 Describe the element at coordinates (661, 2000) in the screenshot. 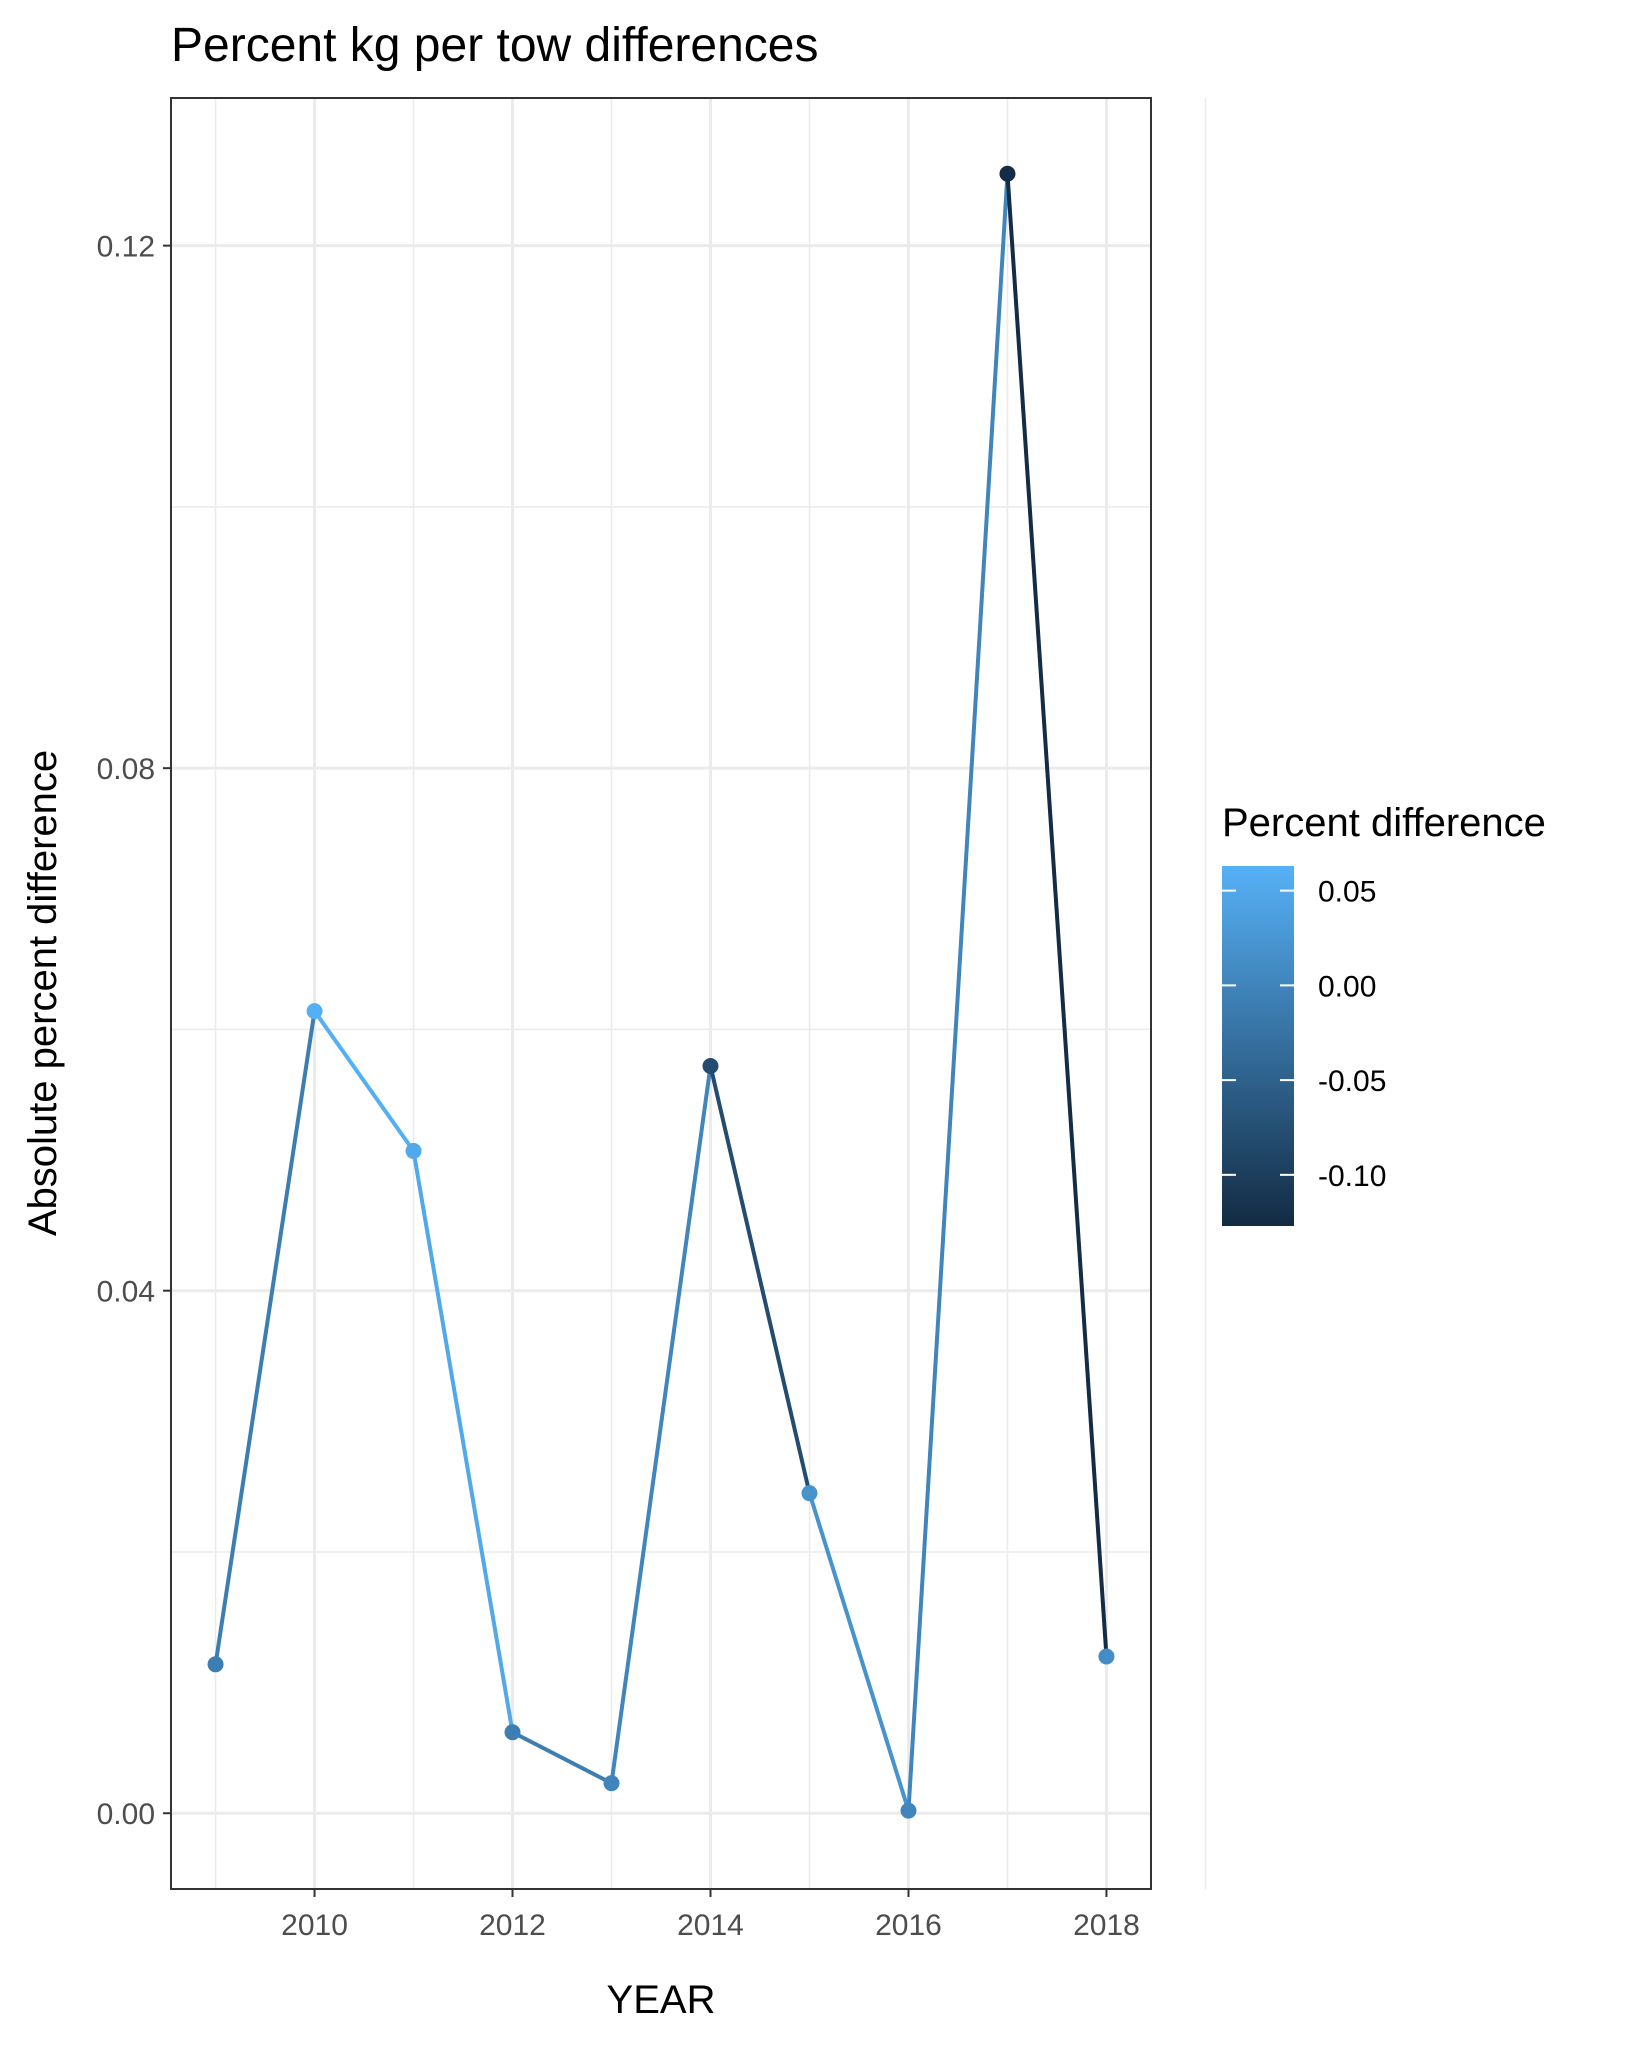

I see `x-axis-title: YEAR` at that location.